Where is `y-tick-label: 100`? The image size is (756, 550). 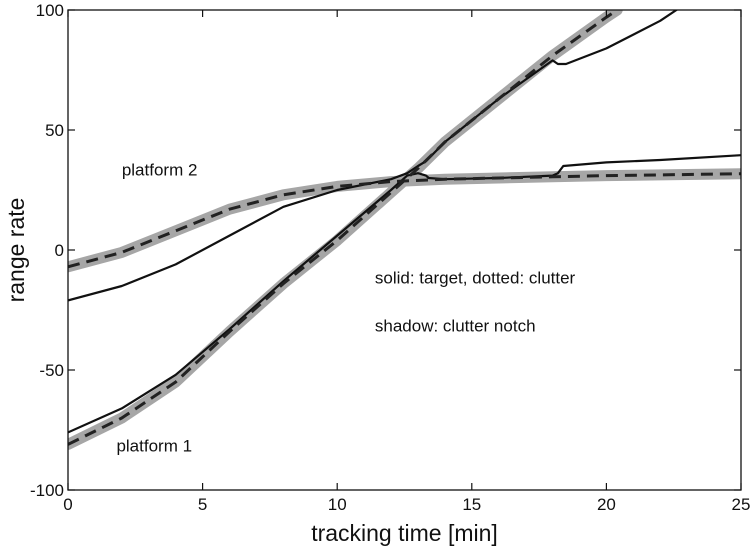 y-tick-label: 100 is located at coordinates (50, 10).